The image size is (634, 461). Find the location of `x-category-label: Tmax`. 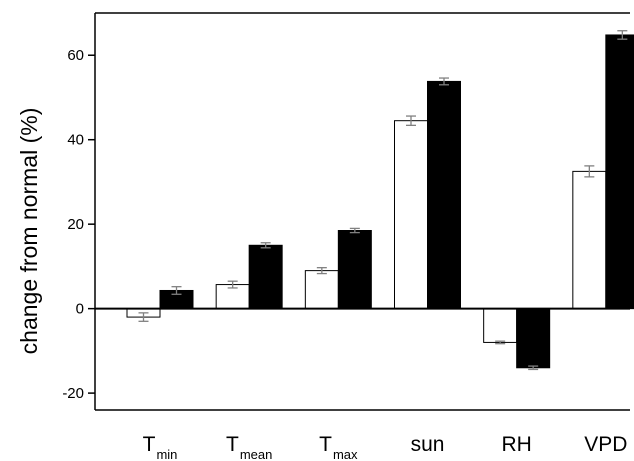

x-category-label: Tmax is located at coordinates (338, 447).